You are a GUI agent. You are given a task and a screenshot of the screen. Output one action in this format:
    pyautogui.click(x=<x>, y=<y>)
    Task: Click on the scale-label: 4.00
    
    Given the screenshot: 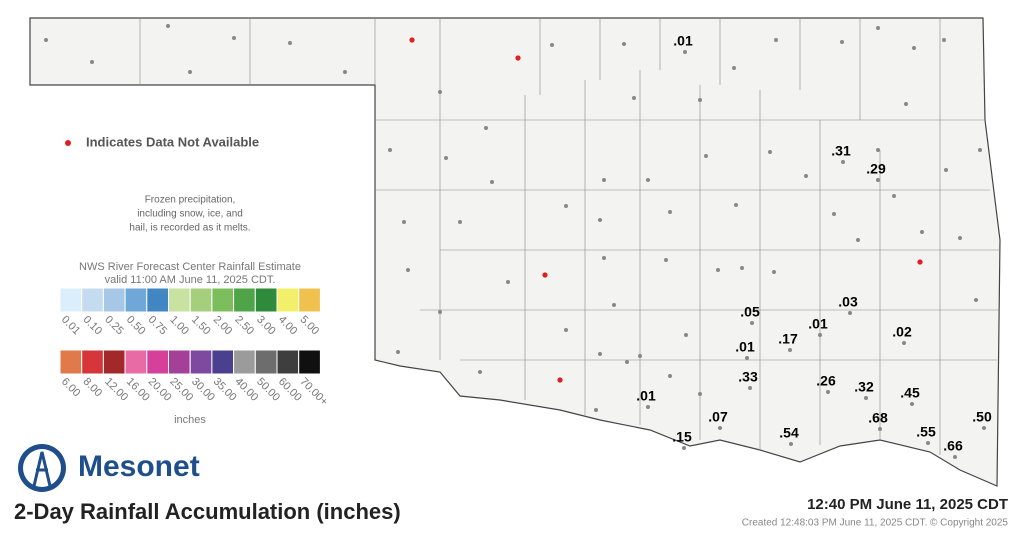 What is the action you would take?
    pyautogui.click(x=288, y=326)
    